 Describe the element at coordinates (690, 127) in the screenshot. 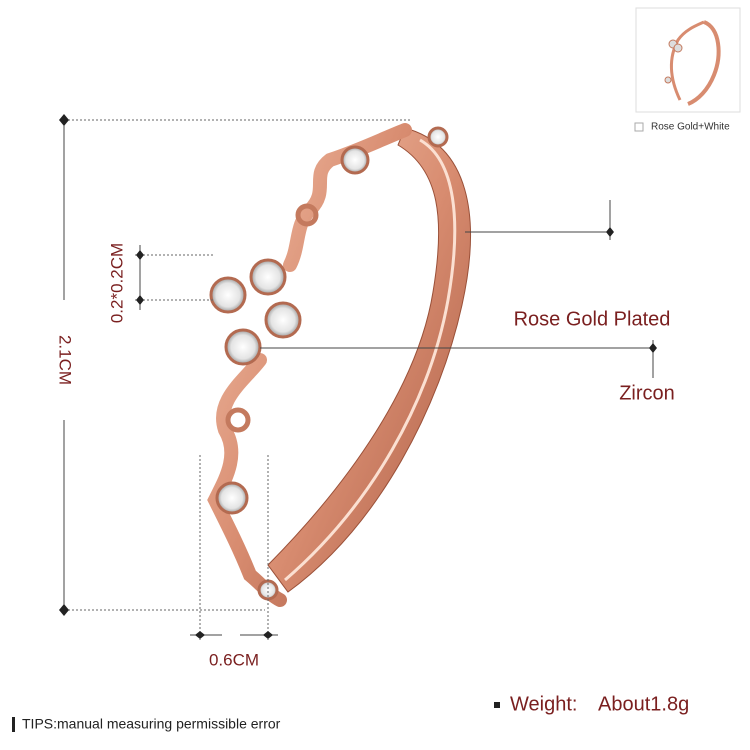

I see `variant-label: Rose Gold+White` at that location.